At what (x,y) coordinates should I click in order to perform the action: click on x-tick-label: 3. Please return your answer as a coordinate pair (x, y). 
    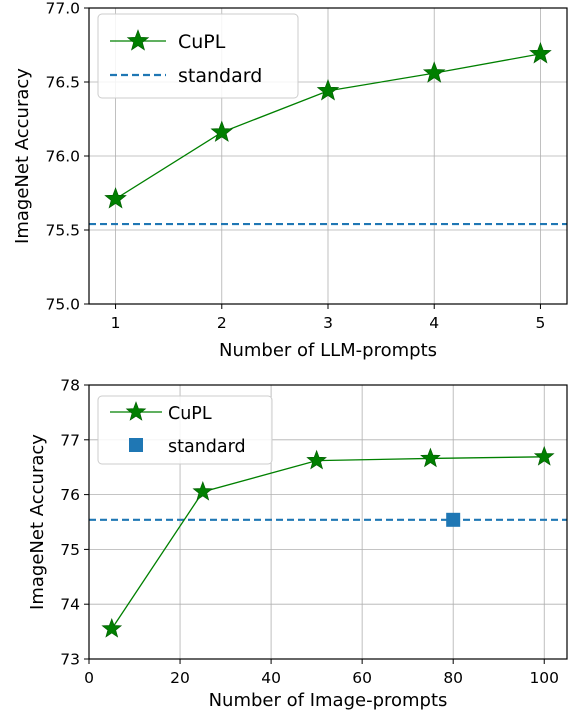
    Looking at the image, I should click on (328, 323).